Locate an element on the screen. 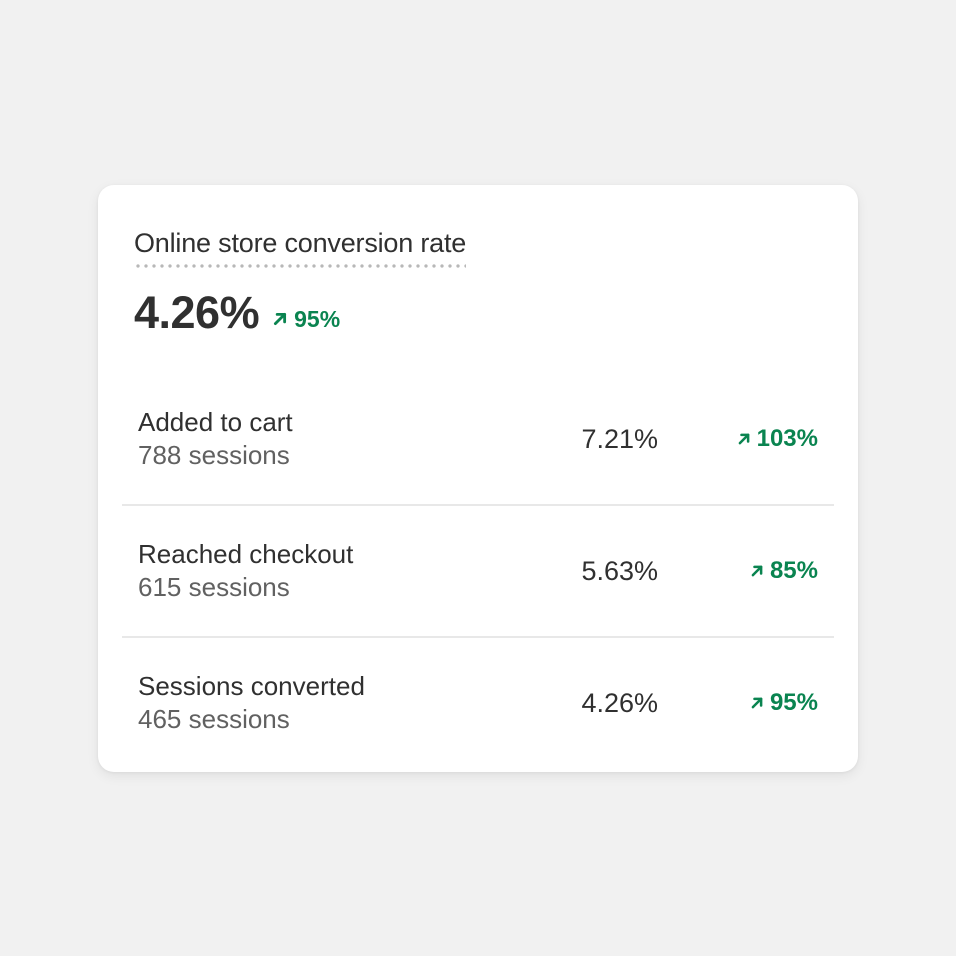  primary-metric-value: 4.26% is located at coordinates (197, 312).